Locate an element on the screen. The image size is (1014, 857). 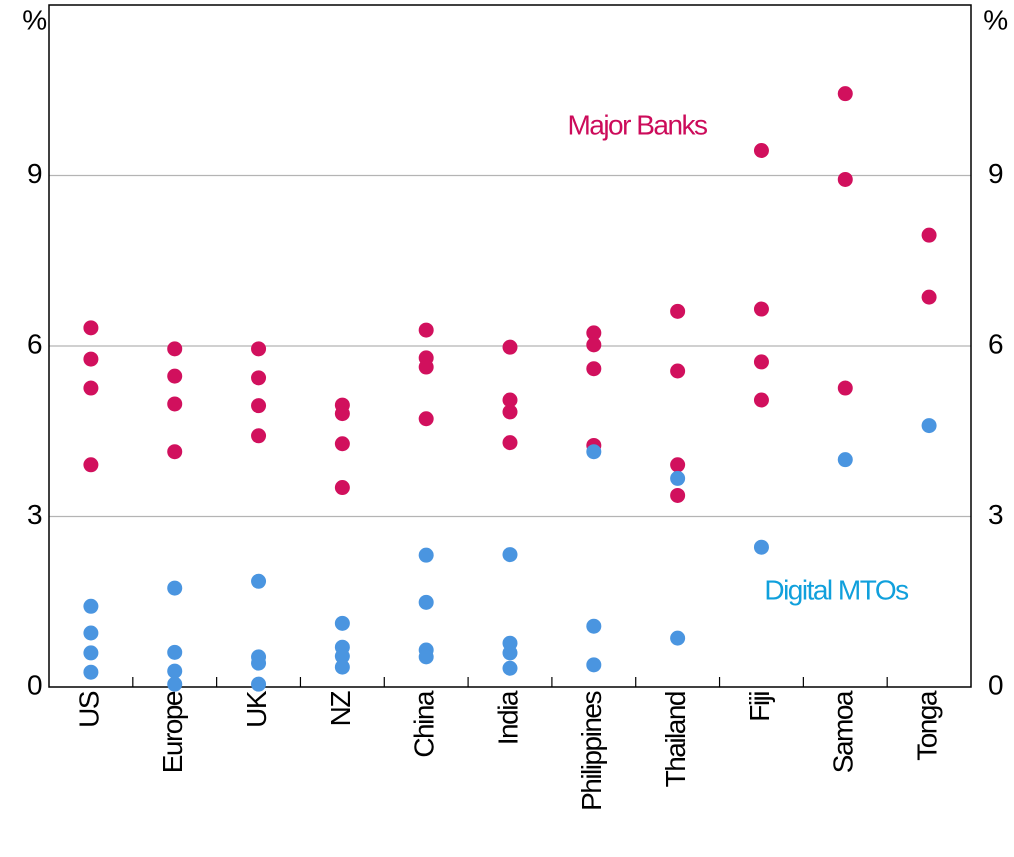
x-tick-label: Thailand is located at coordinates (675, 739).